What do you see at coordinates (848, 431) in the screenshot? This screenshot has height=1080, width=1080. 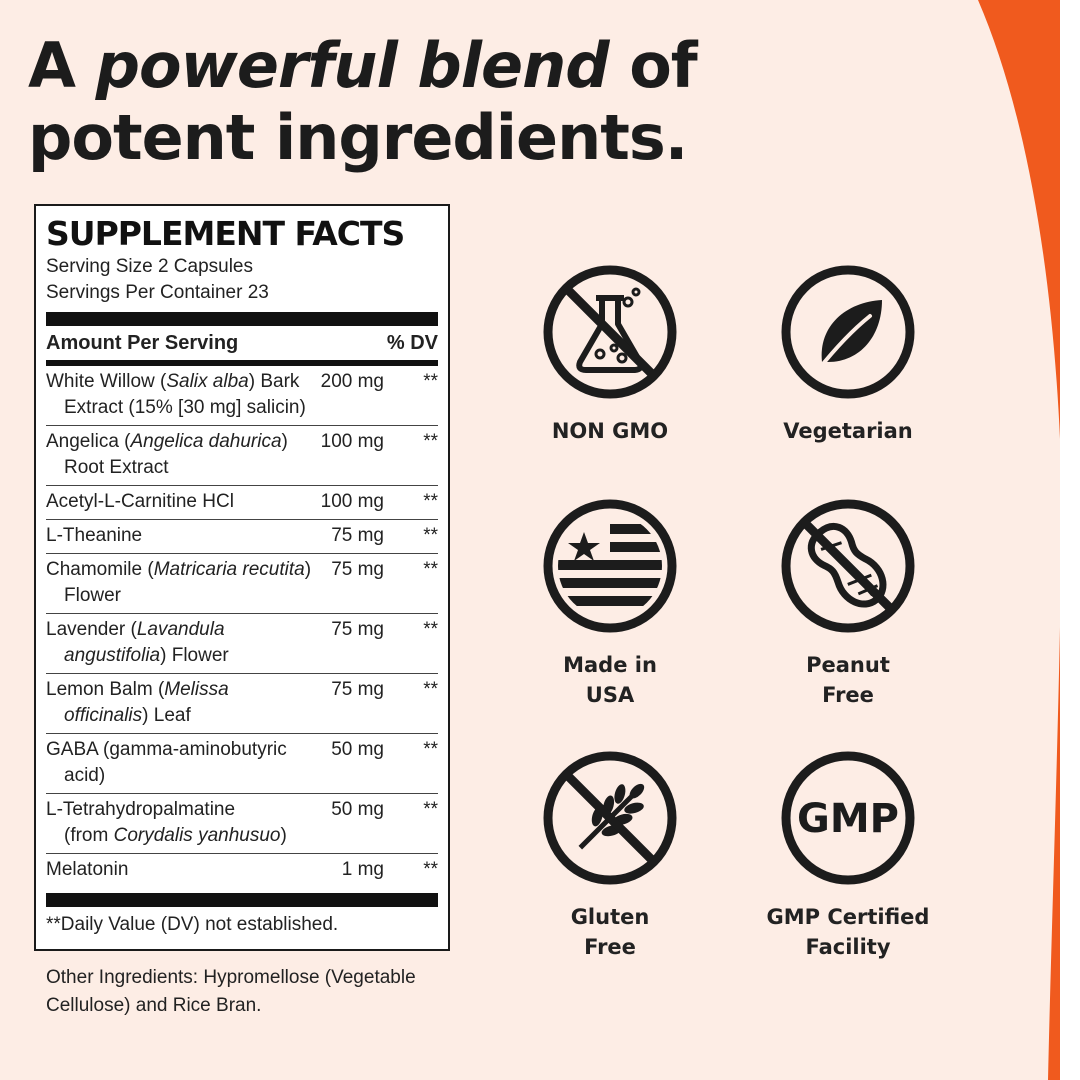 I see `badge-label: Vegetarian` at bounding box center [848, 431].